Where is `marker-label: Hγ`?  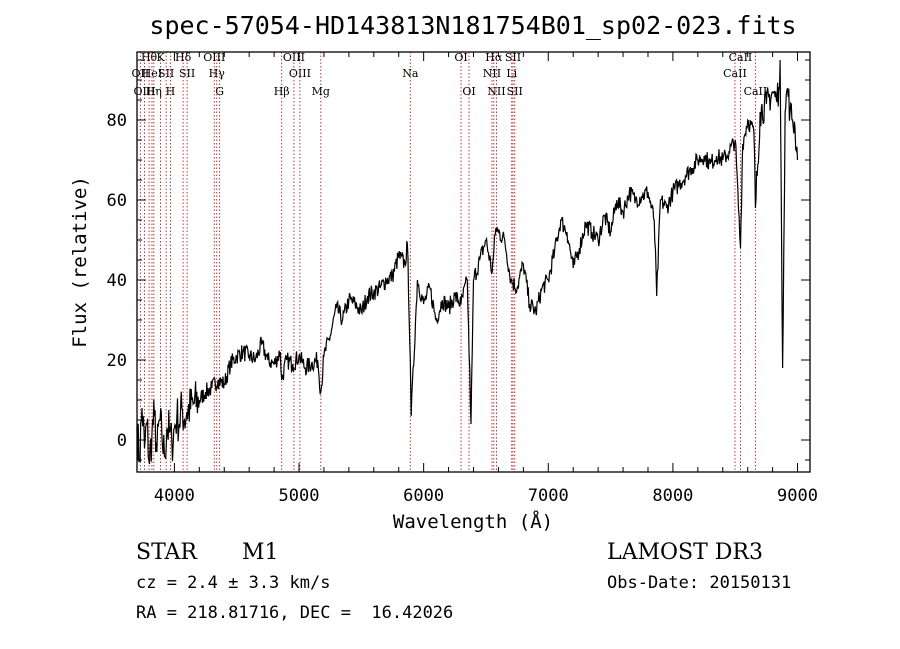
marker-label: Hγ is located at coordinates (217, 73).